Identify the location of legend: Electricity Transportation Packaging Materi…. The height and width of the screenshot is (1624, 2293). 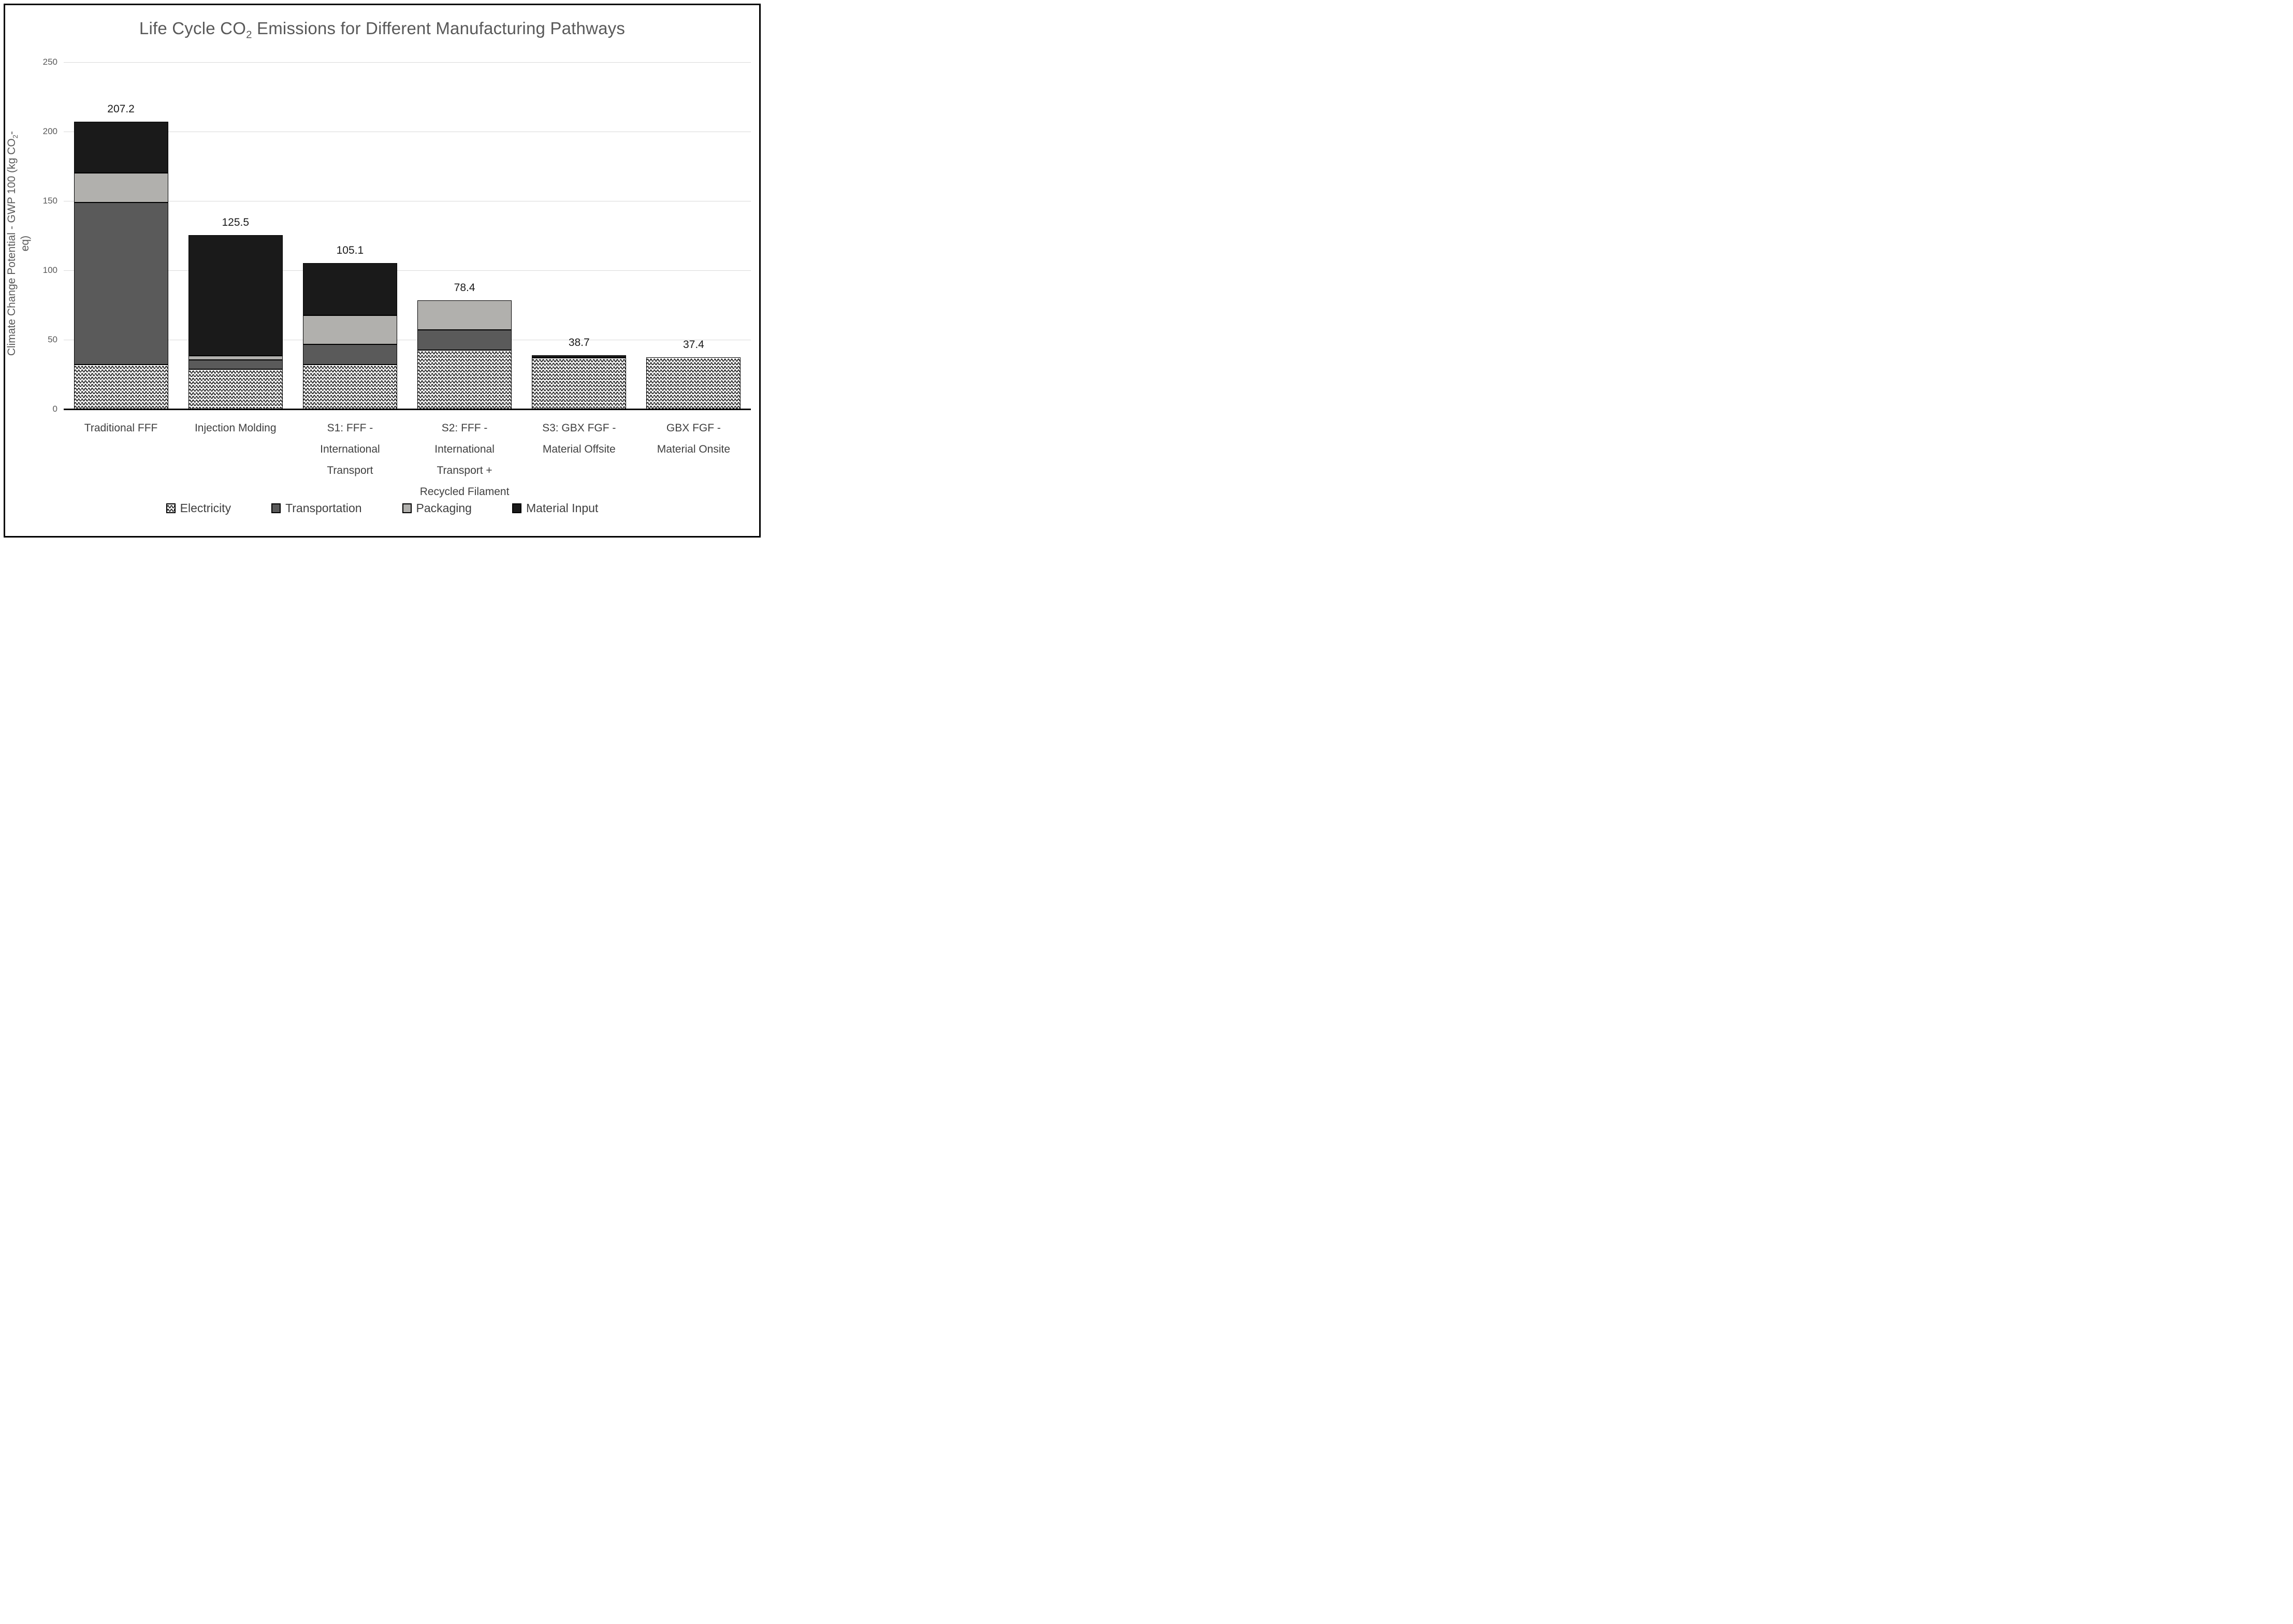
(382, 508).